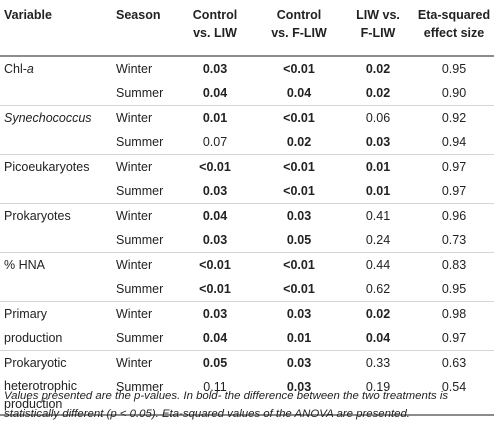  Describe the element at coordinates (215, 28) in the screenshot. I see `header-control-vs-liw: Control vs. LIW` at that location.